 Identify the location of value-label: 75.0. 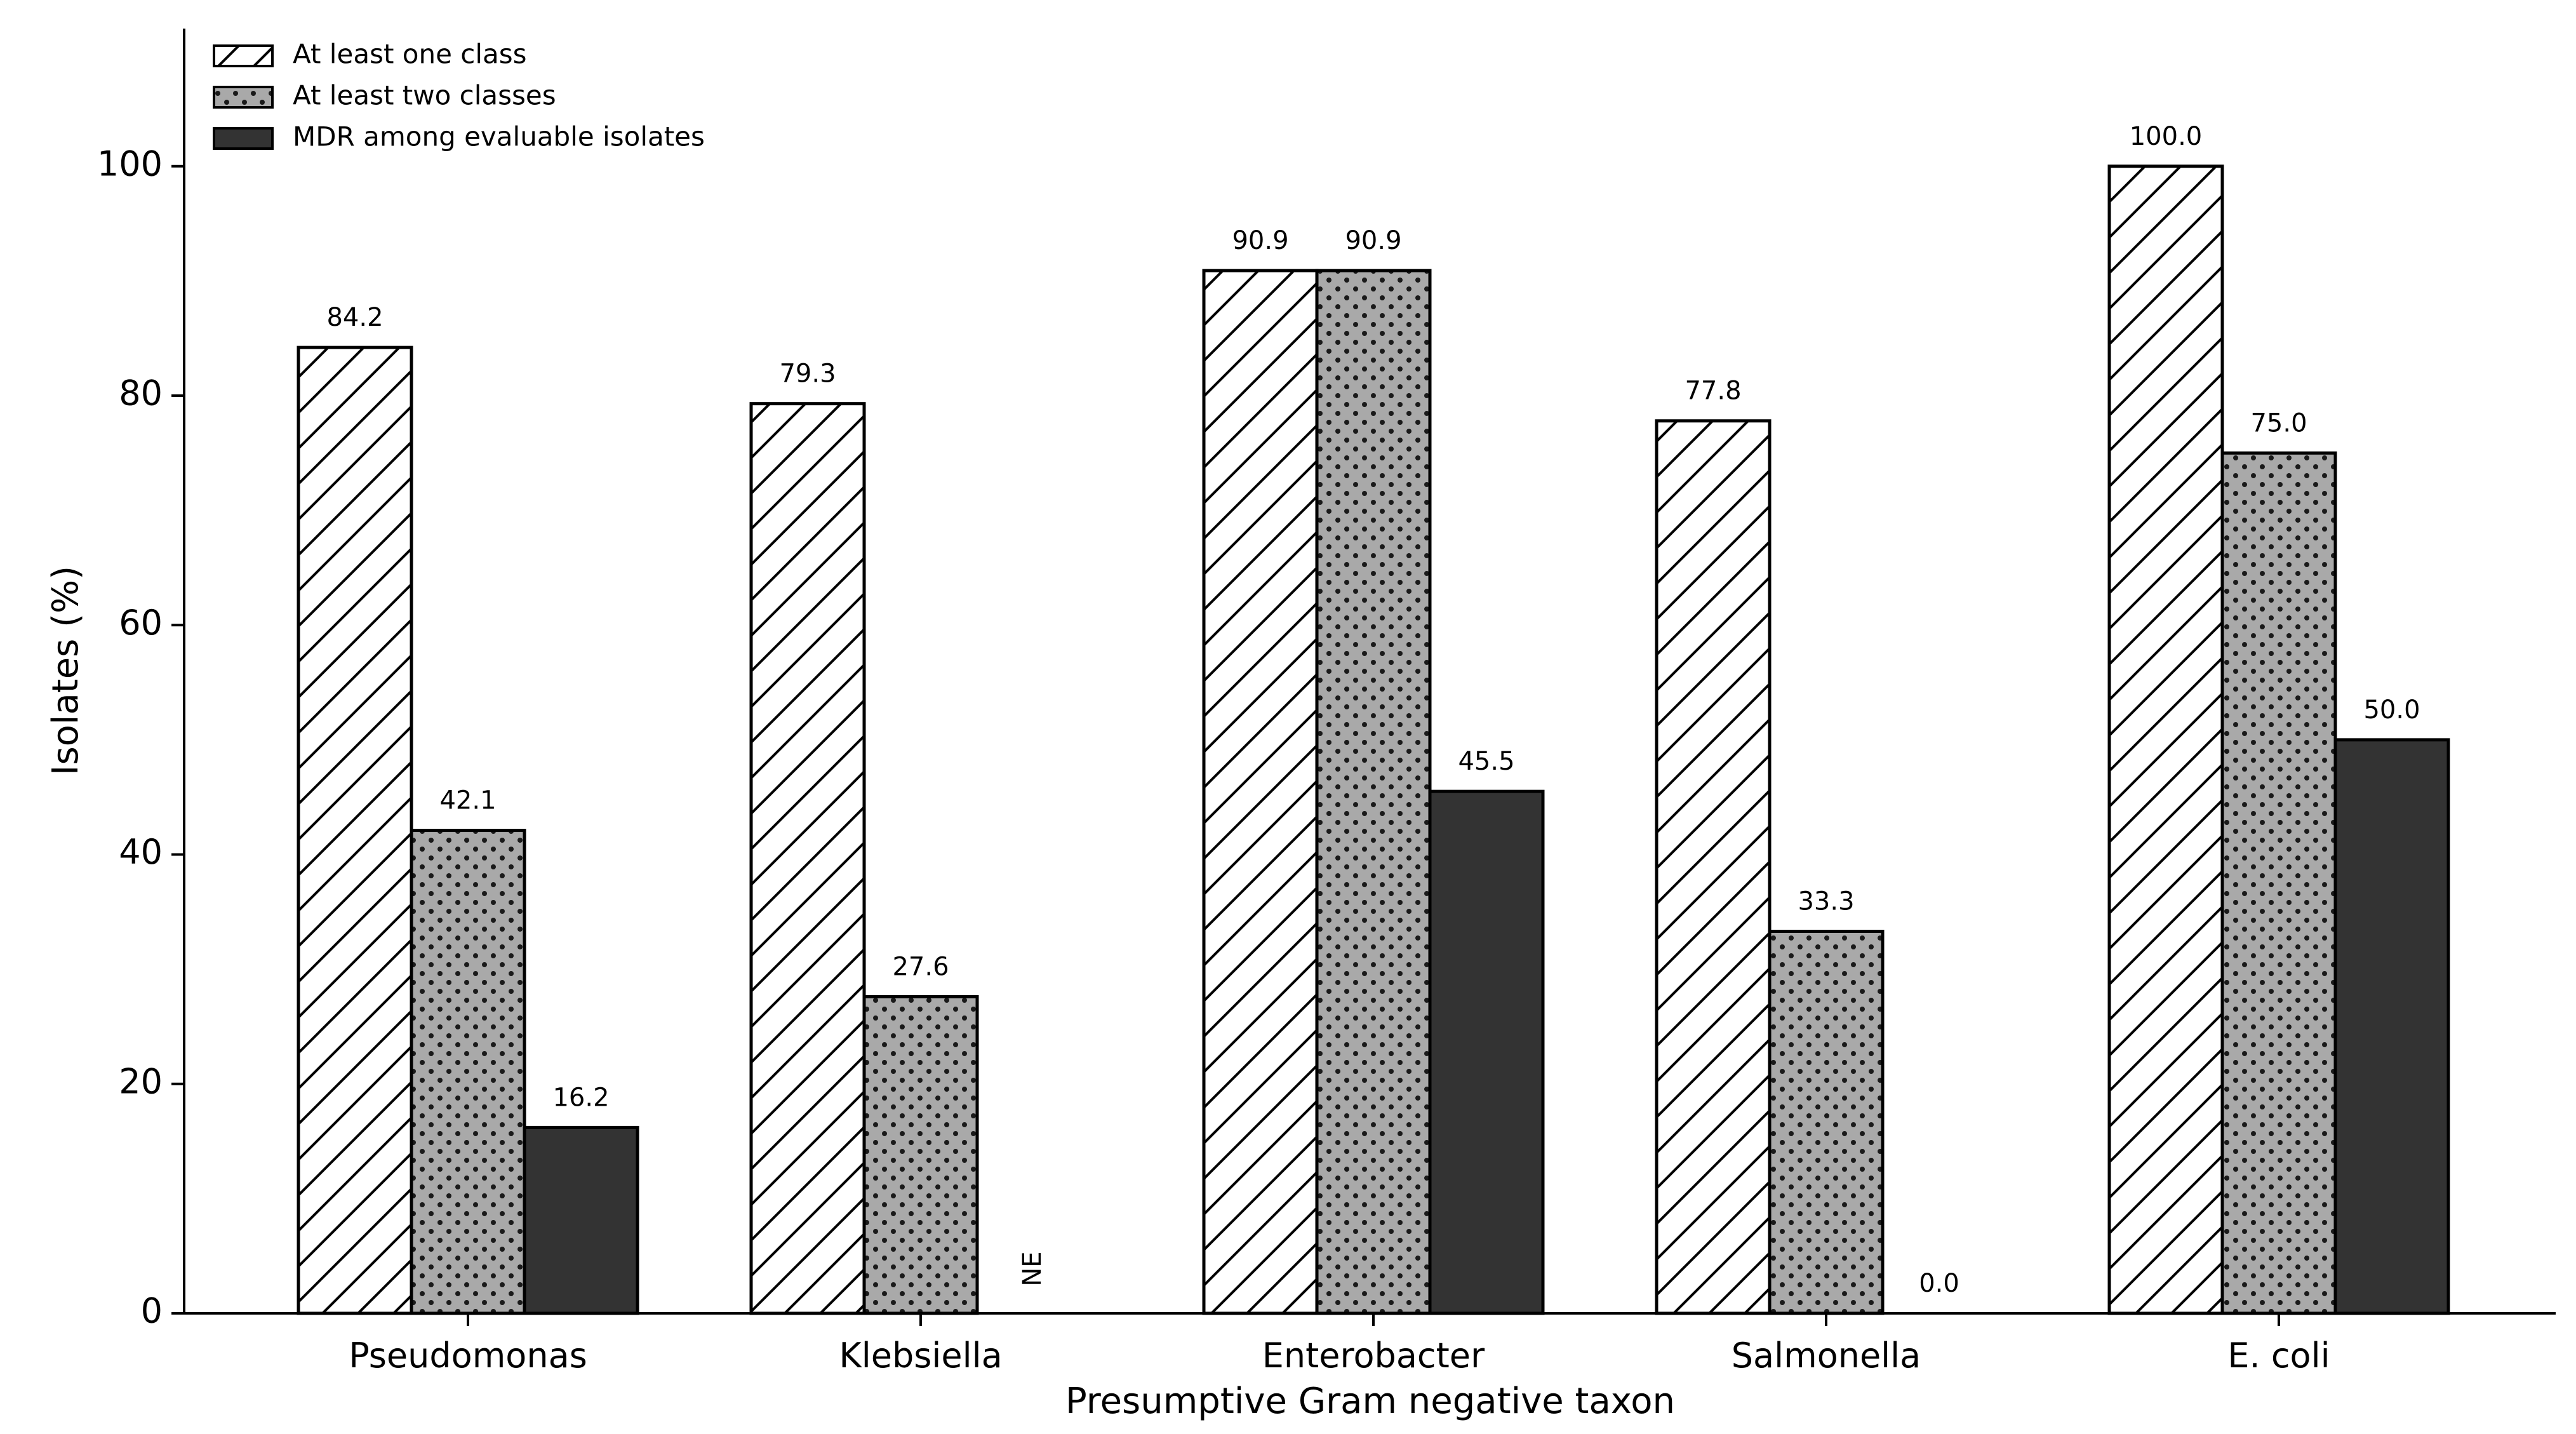
(2278, 423).